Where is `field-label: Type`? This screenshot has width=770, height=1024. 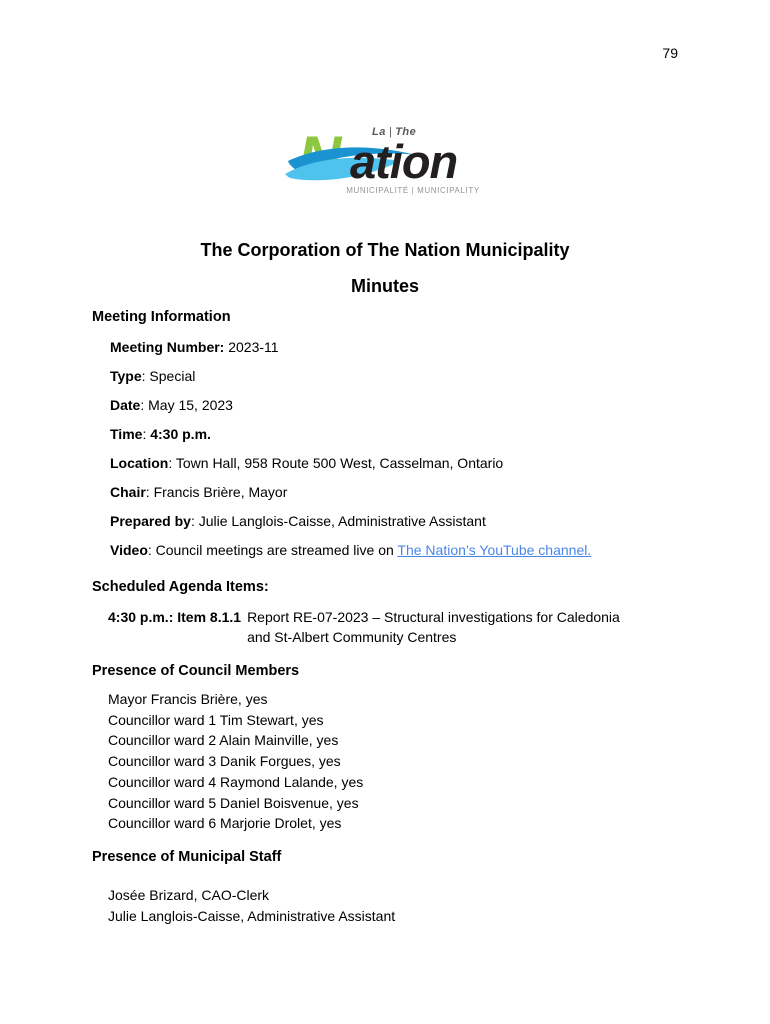
field-label: Type is located at coordinates (126, 376).